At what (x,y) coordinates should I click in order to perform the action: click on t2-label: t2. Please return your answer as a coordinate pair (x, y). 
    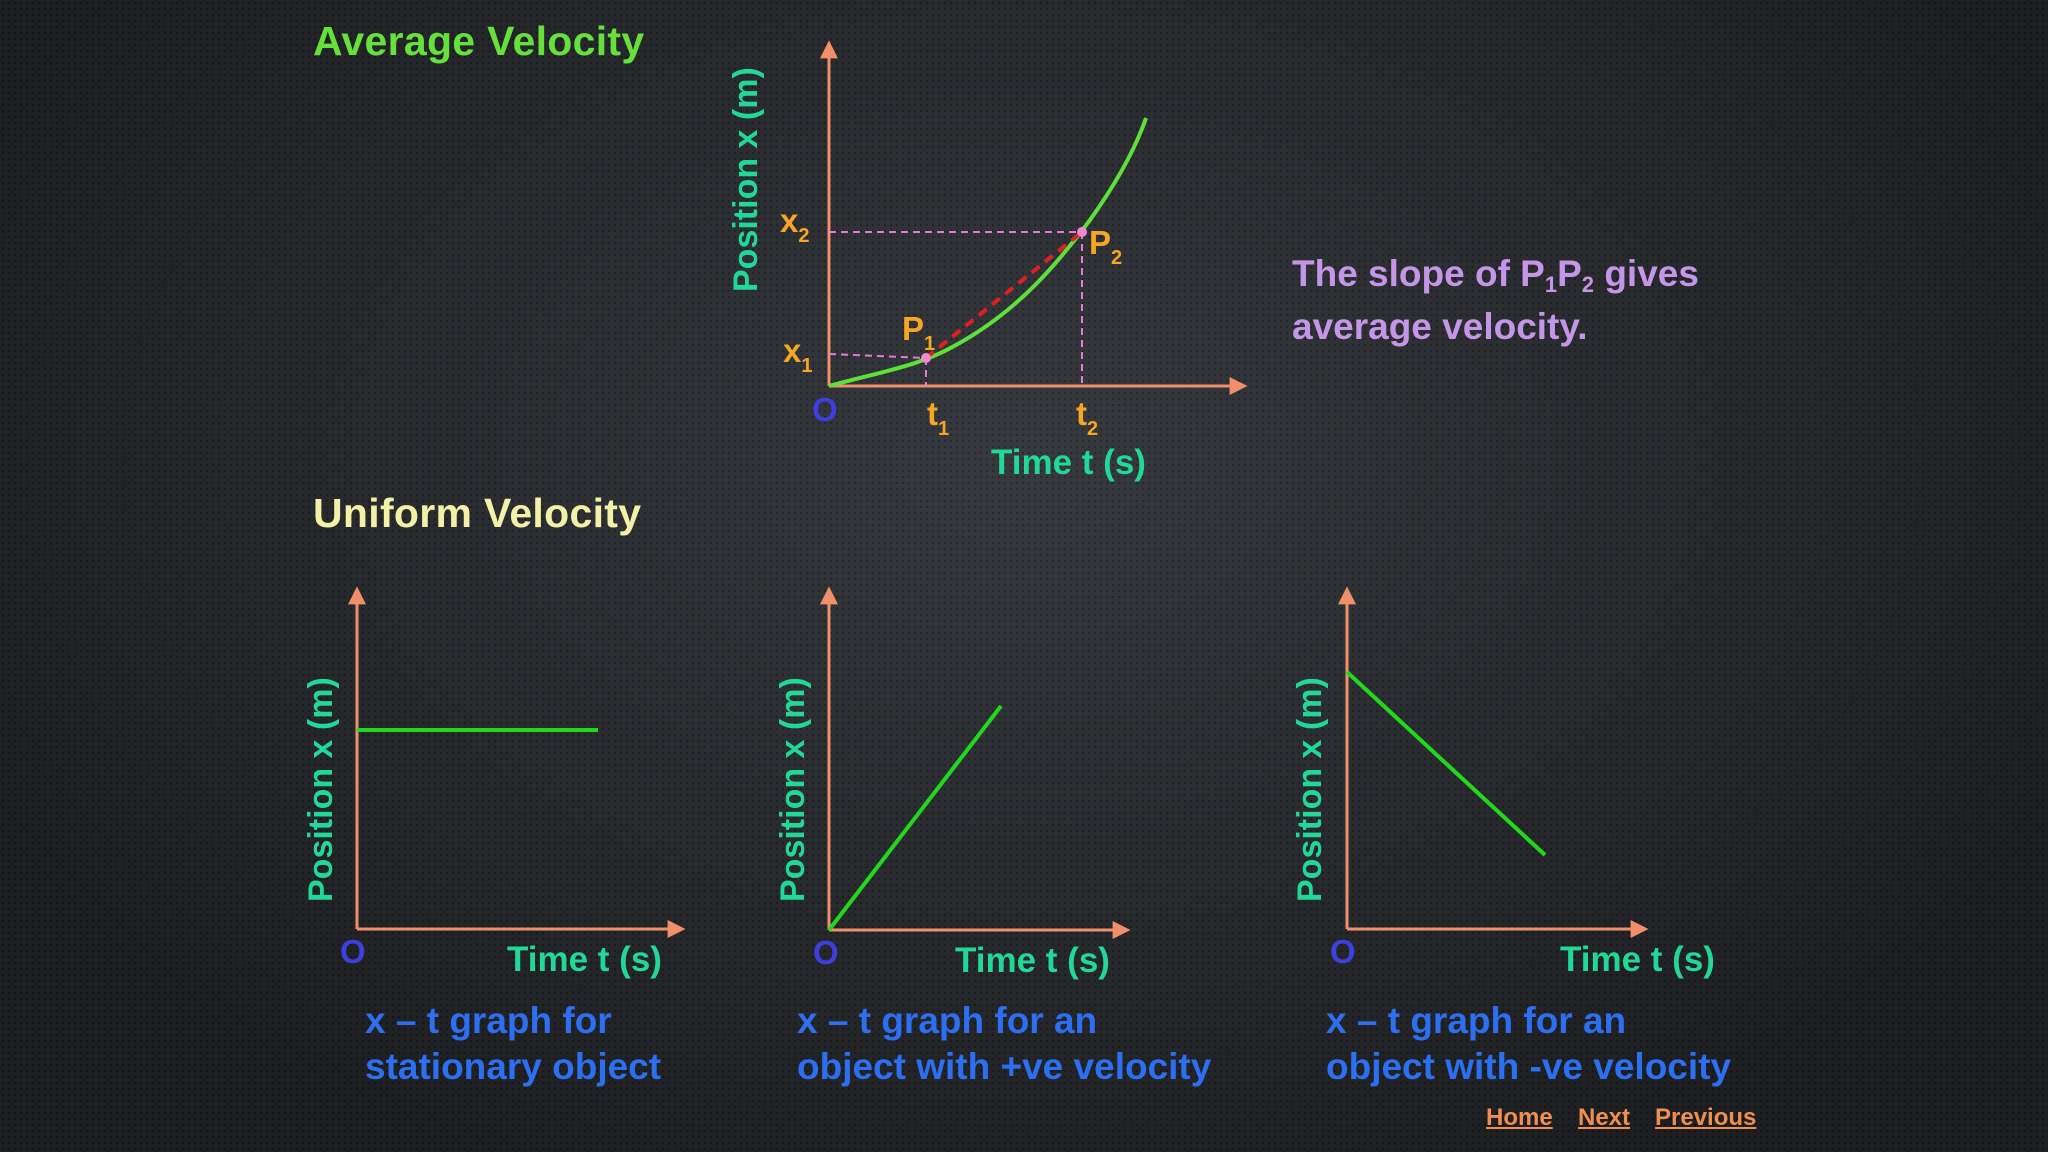
    Looking at the image, I should click on (1087, 417).